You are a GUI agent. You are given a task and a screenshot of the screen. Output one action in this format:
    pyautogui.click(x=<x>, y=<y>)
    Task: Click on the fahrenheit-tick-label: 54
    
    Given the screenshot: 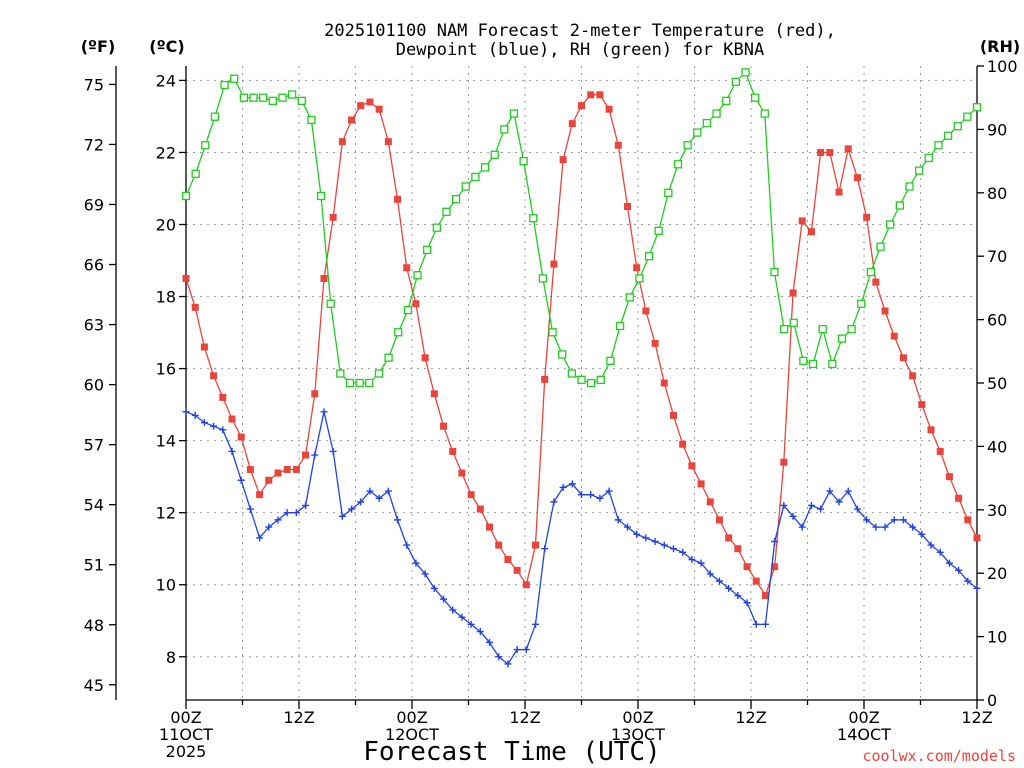 What is the action you would take?
    pyautogui.click(x=94, y=505)
    